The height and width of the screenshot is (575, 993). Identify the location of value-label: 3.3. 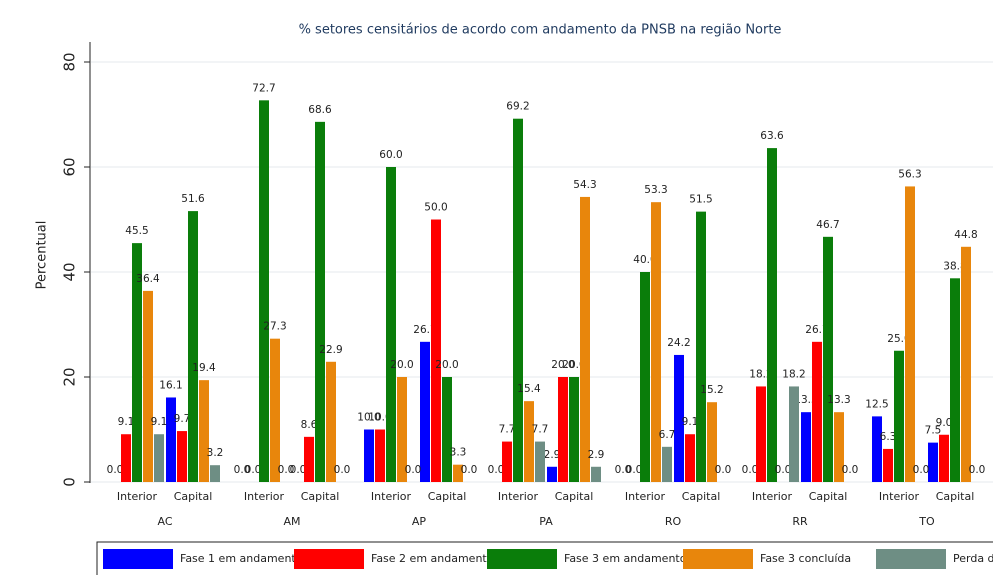
(458, 453).